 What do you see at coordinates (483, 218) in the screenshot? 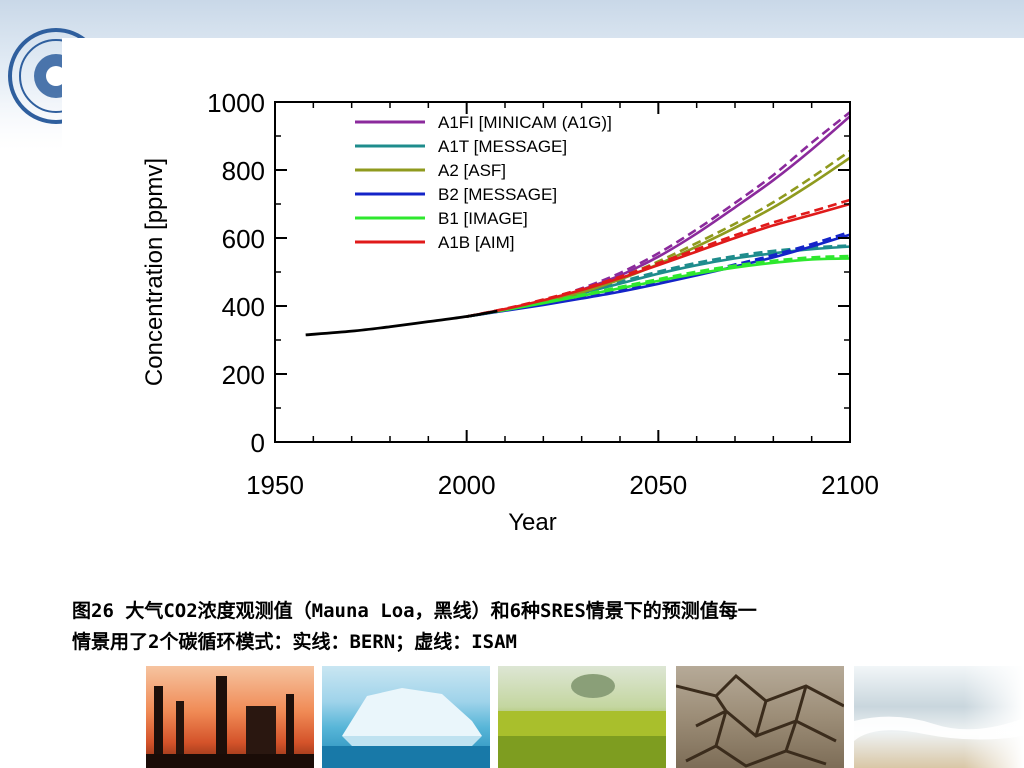
I see `legend-label-b1: B1 [IMAGE]` at bounding box center [483, 218].